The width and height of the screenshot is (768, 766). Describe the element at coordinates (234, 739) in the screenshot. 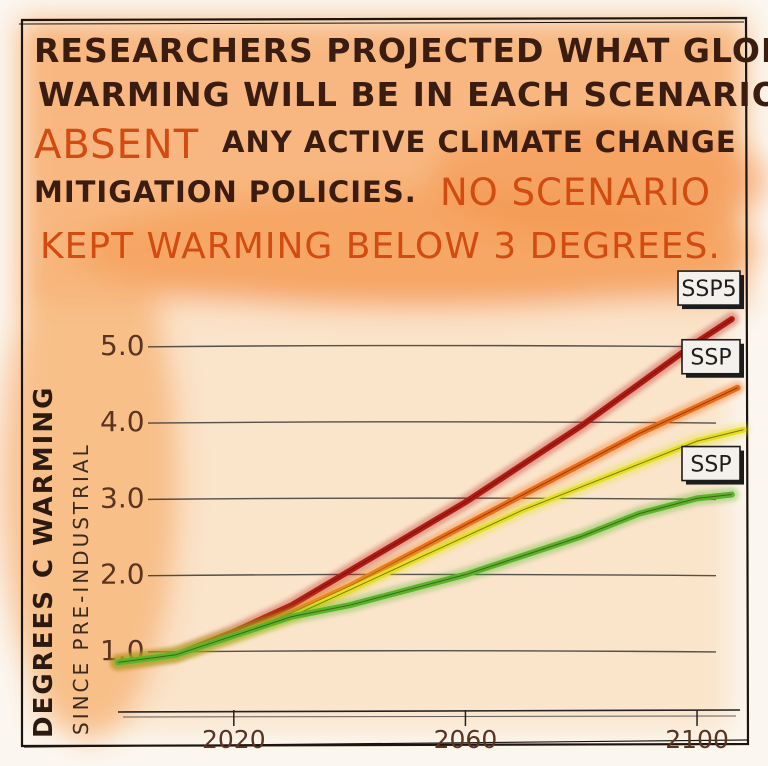

I see `x-tick-label: 2020` at that location.